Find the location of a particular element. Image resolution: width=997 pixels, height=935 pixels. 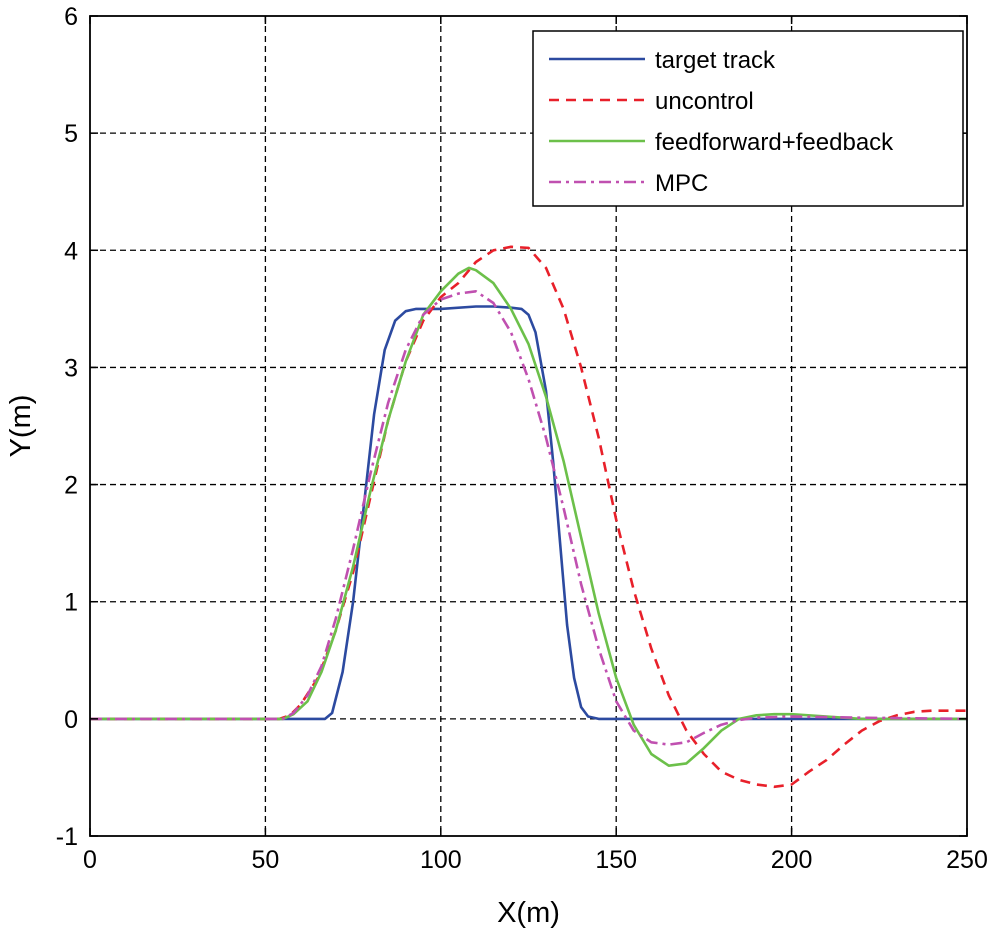

legend-label: uncontrol is located at coordinates (704, 101).